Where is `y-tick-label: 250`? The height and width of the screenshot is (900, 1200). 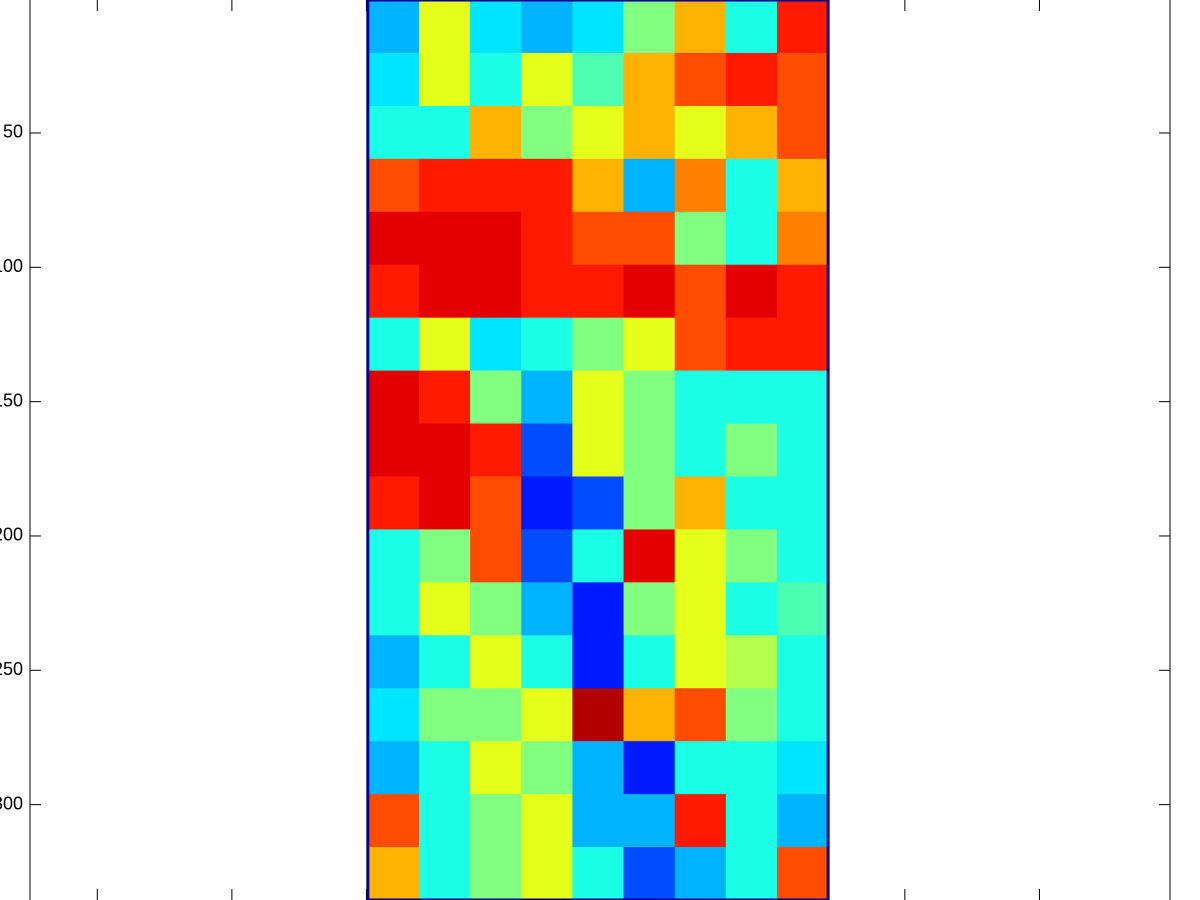 y-tick-label: 250 is located at coordinates (11, 669).